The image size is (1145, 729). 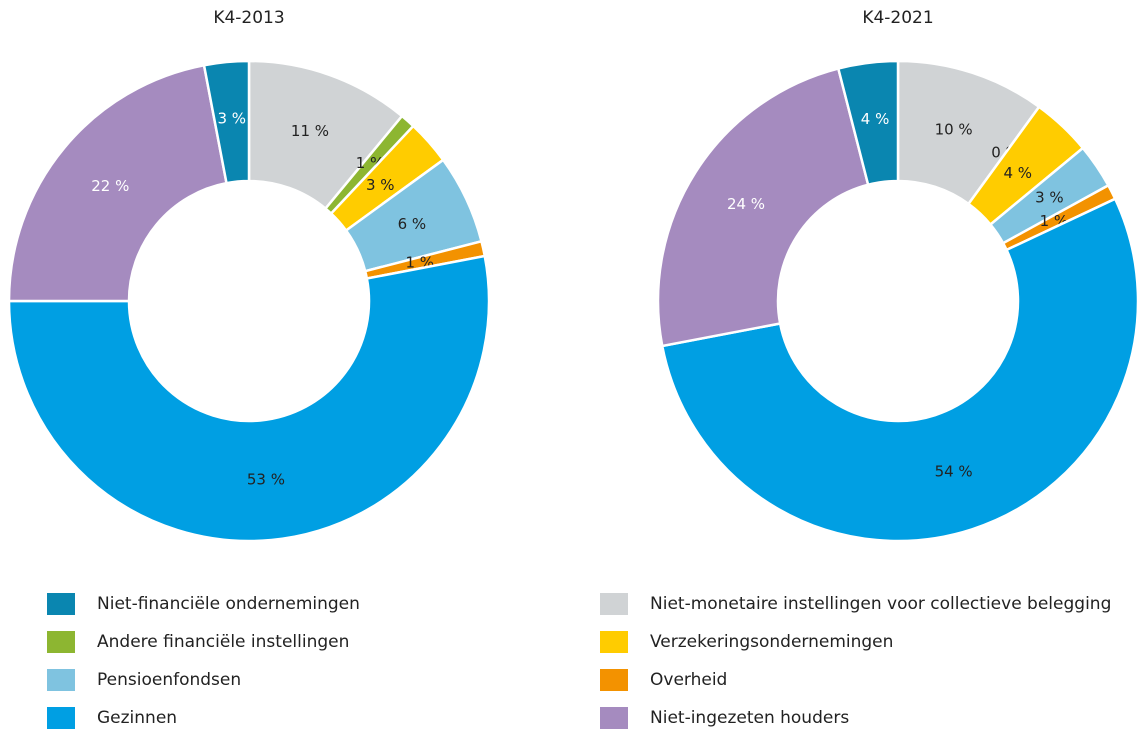 What do you see at coordinates (110, 186) in the screenshot?
I see `data-label: 22 %` at bounding box center [110, 186].